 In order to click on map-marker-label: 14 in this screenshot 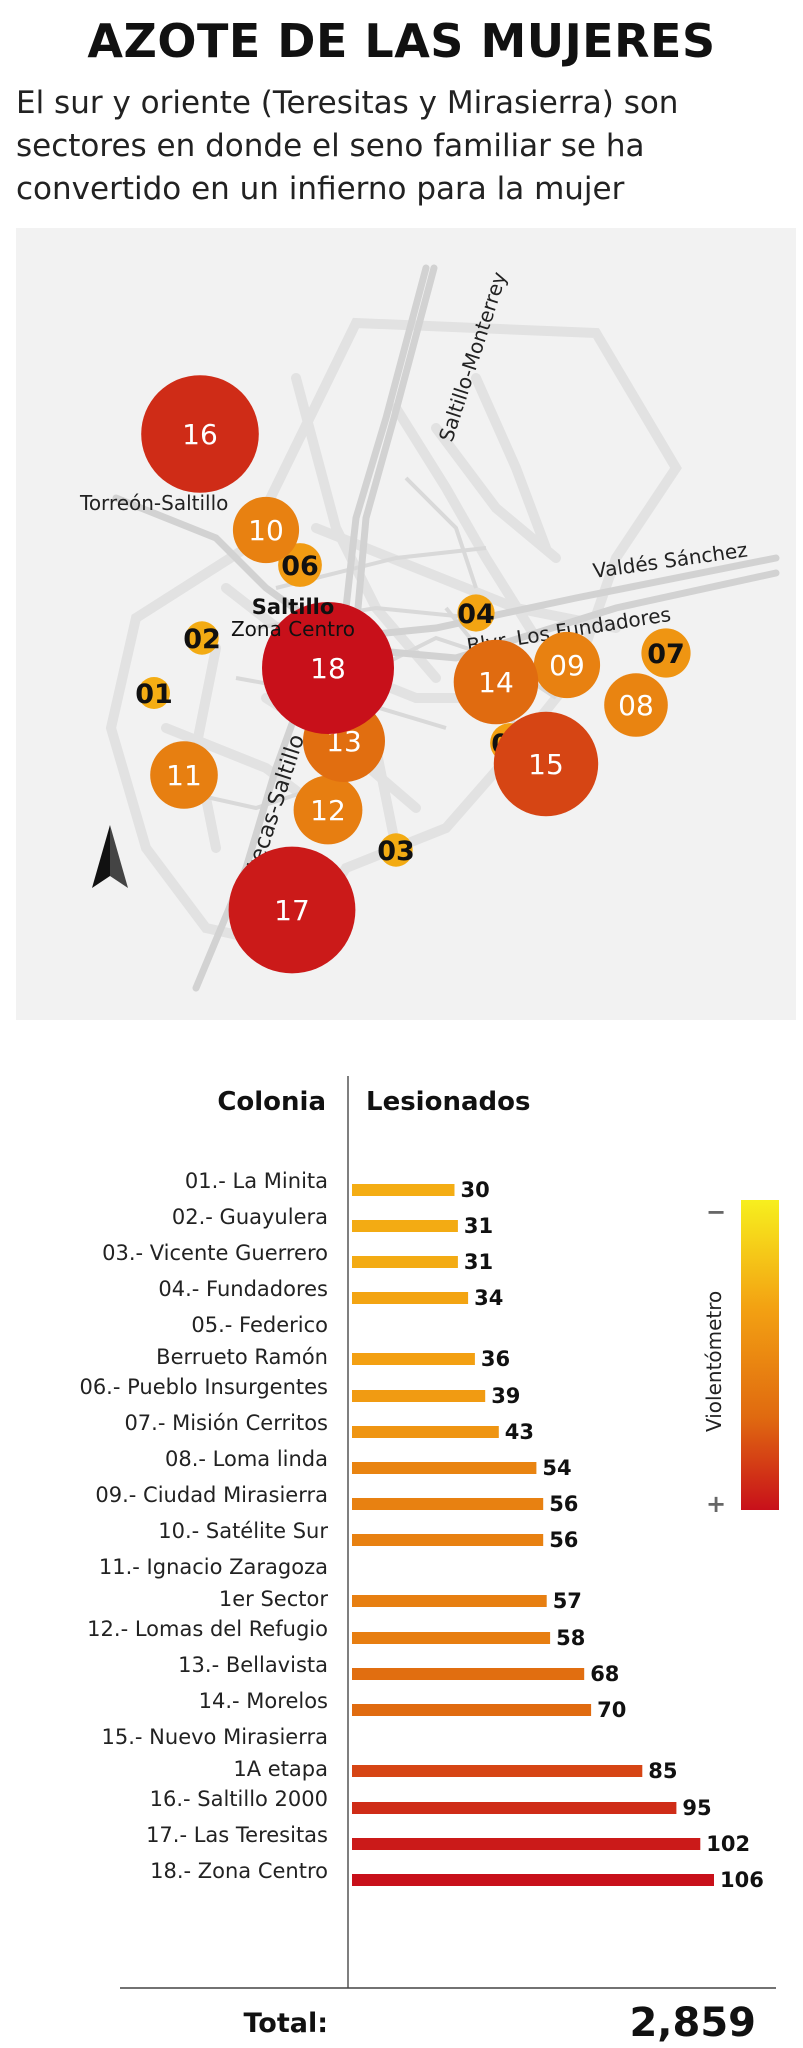, I will do `click(496, 682)`.